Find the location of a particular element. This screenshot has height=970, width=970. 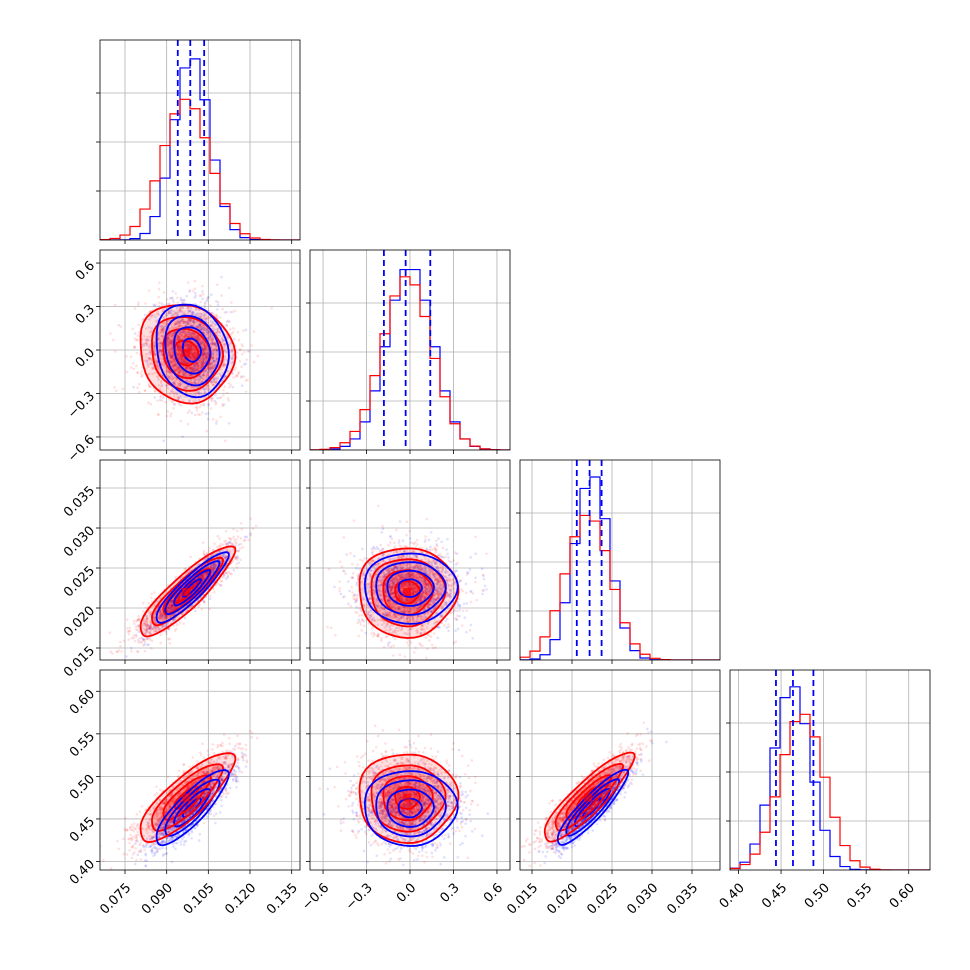

panel-content is located at coordinates (620, 560).